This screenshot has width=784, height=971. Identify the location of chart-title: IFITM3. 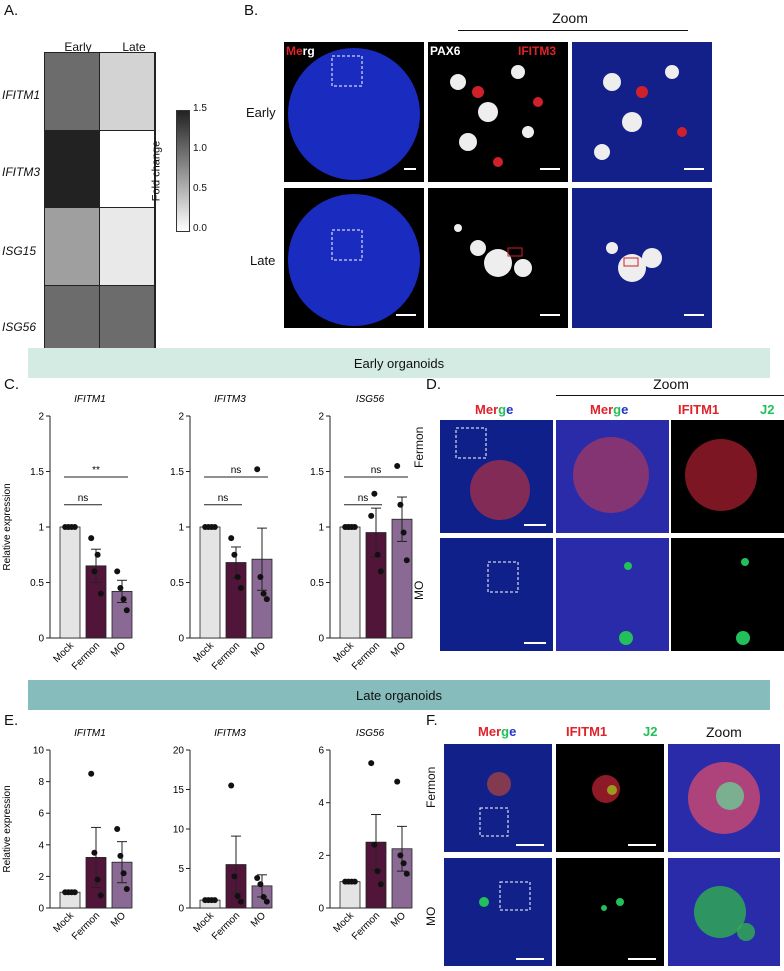
(230, 399).